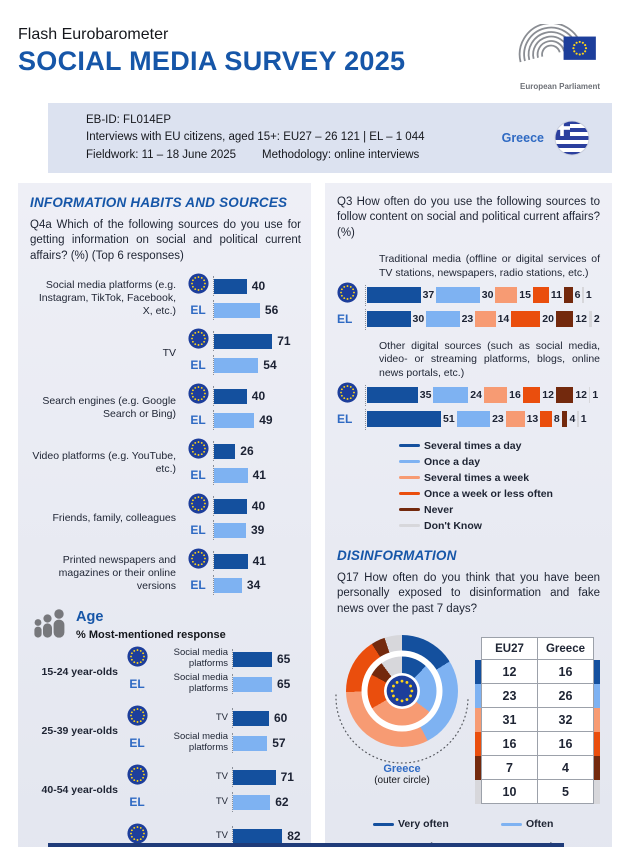  I want to click on bar-value: 34, so click(253, 585).